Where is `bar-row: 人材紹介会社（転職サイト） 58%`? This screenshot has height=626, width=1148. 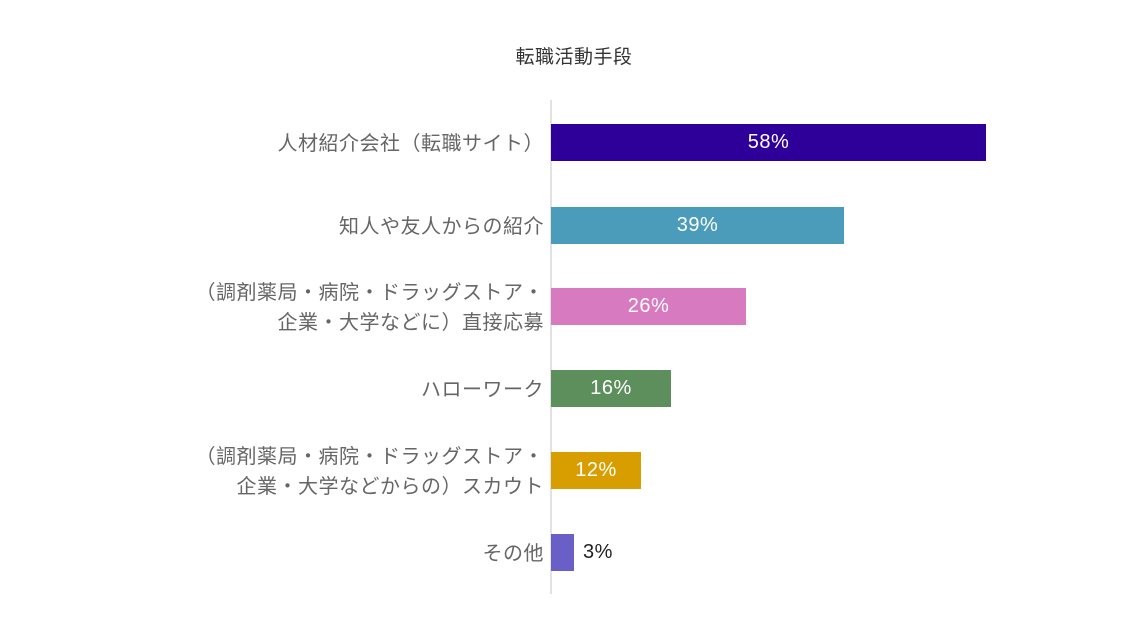
bar-row: 人材紹介会社（転職サイト） 58% is located at coordinates (574, 142).